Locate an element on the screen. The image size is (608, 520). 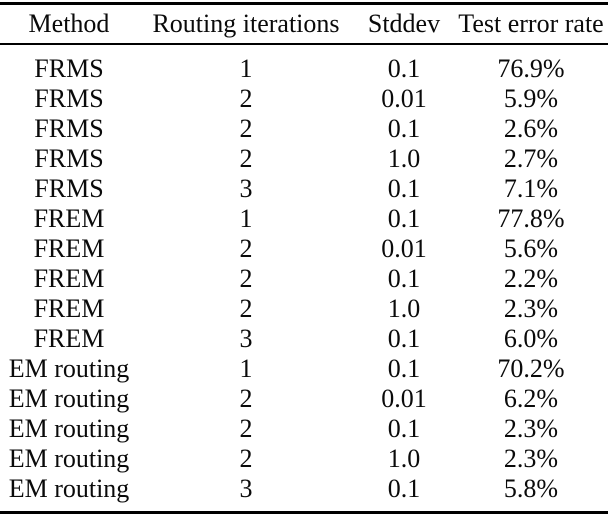
table-row: EM routing 1 0.1 70.2% is located at coordinates (304, 369).